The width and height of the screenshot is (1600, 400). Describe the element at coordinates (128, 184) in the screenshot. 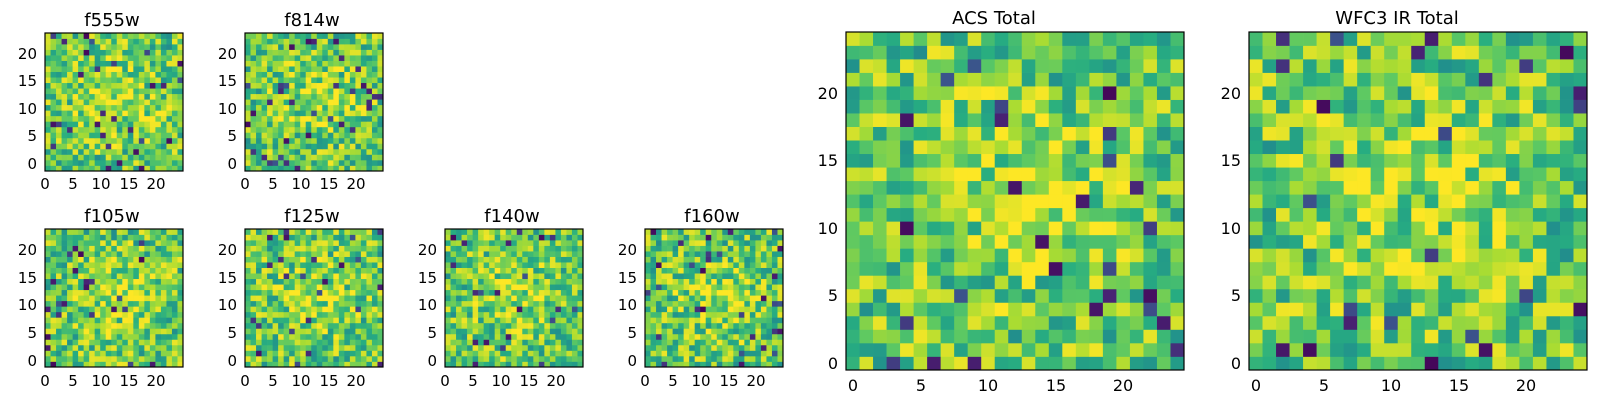

I see `x-tick-label: 15` at that location.